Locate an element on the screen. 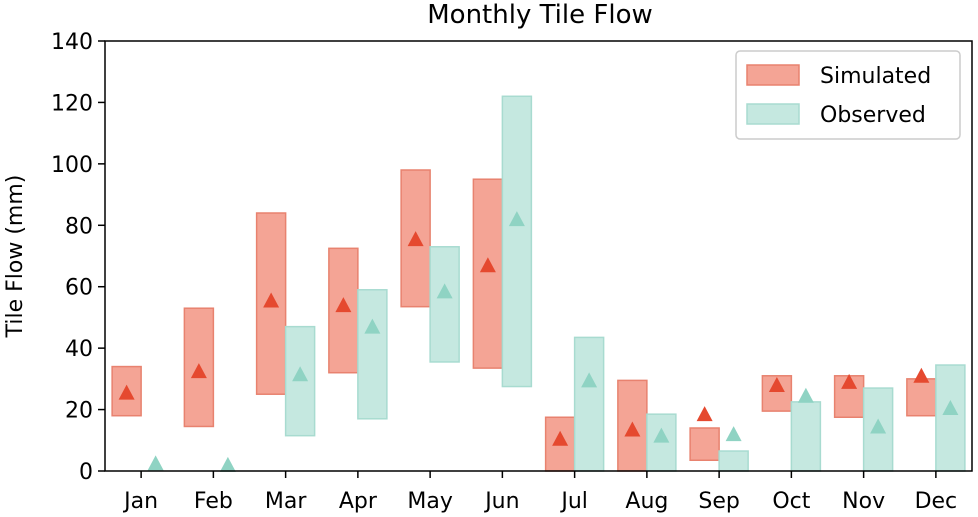 The width and height of the screenshot is (978, 517). simulated-marker-jul is located at coordinates (560, 438).